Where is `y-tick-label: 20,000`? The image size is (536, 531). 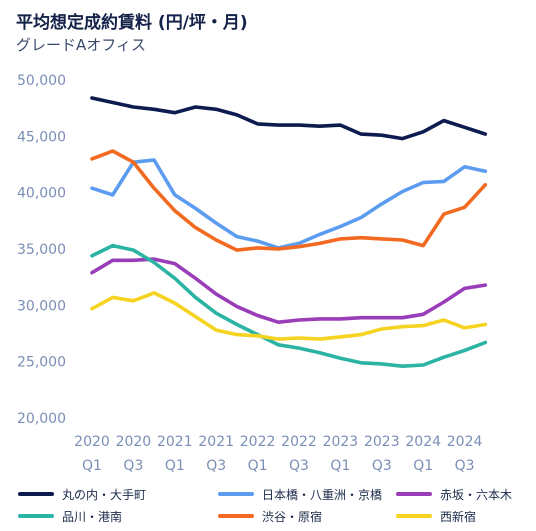
y-tick-label: 20,000 is located at coordinates (41, 419).